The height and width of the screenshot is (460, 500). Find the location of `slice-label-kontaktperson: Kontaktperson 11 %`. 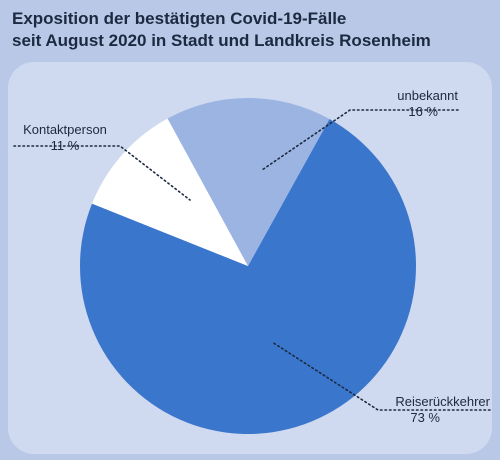

slice-label-kontaktperson: Kontaktperson 11 % is located at coordinates (65, 138).